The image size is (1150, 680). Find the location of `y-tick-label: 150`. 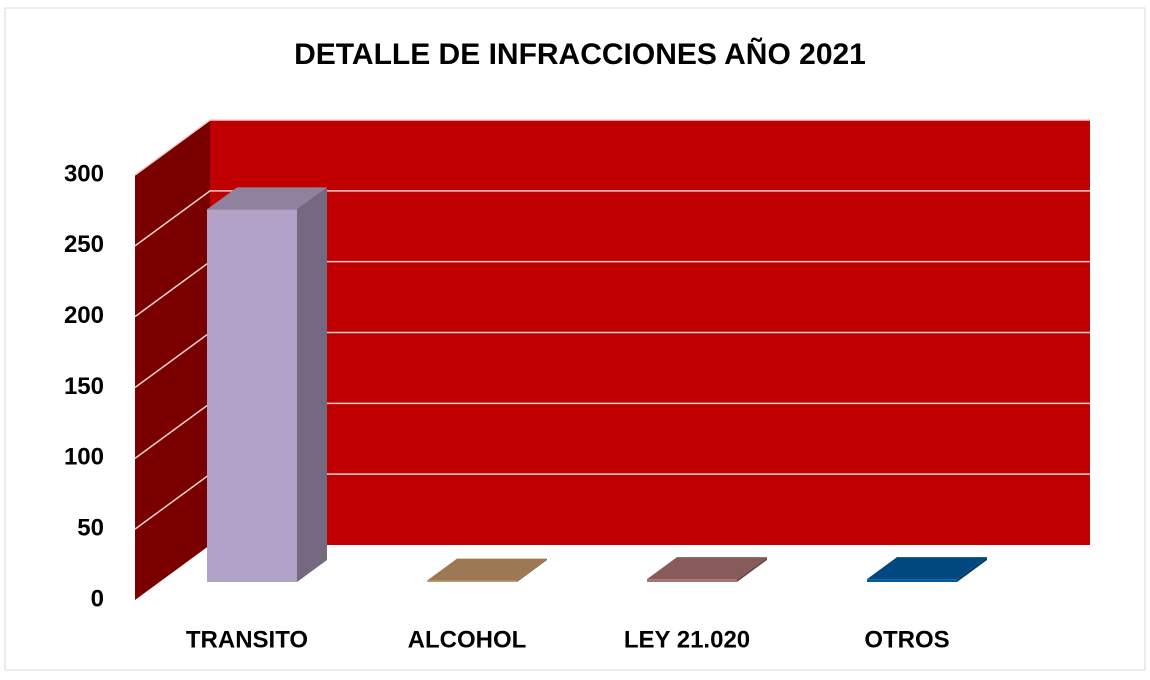

y-tick-label: 150 is located at coordinates (84, 386).